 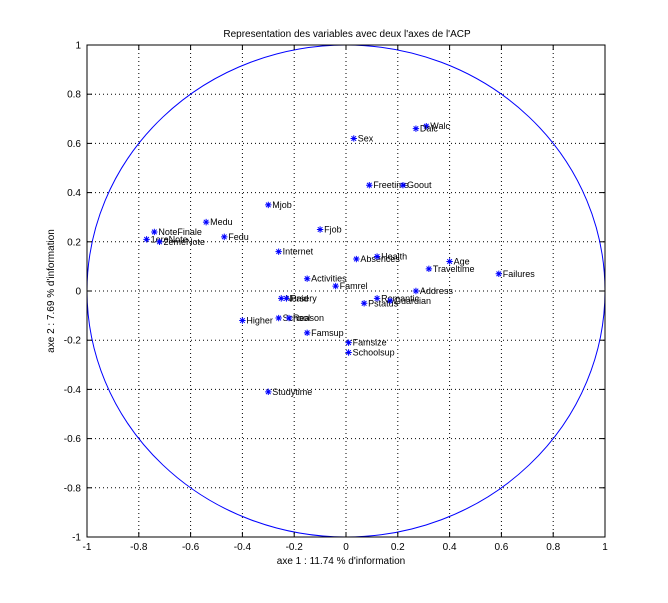 What do you see at coordinates (501, 547) in the screenshot?
I see `x-tick-label: 0.6` at bounding box center [501, 547].